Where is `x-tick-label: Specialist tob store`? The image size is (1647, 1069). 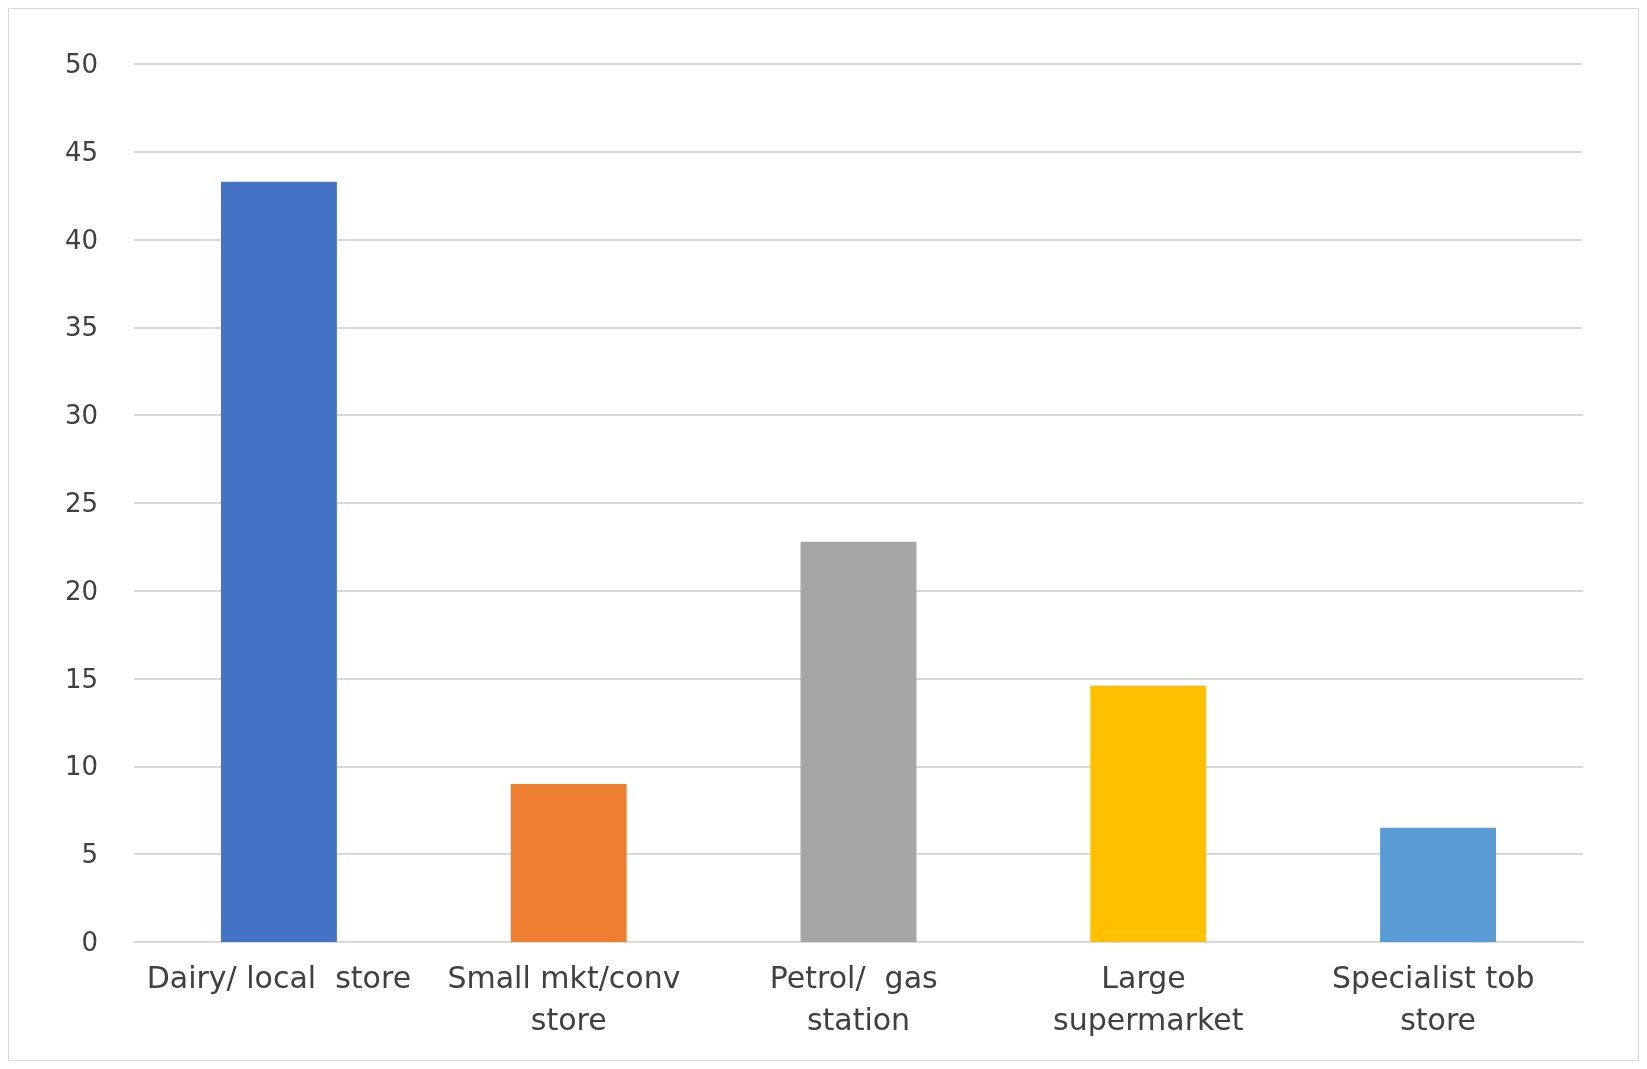 x-tick-label: Specialist tob store is located at coordinates (1438, 998).